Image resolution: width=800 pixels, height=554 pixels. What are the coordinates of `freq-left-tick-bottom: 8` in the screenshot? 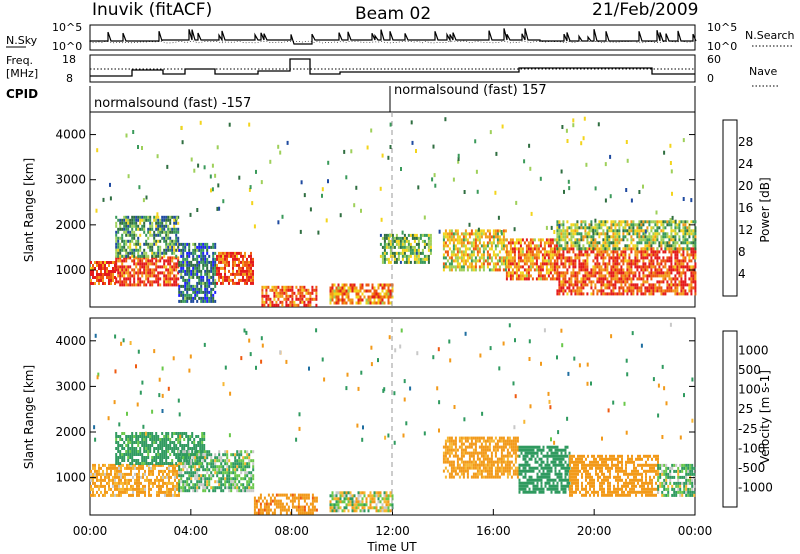 It's located at (69, 78).